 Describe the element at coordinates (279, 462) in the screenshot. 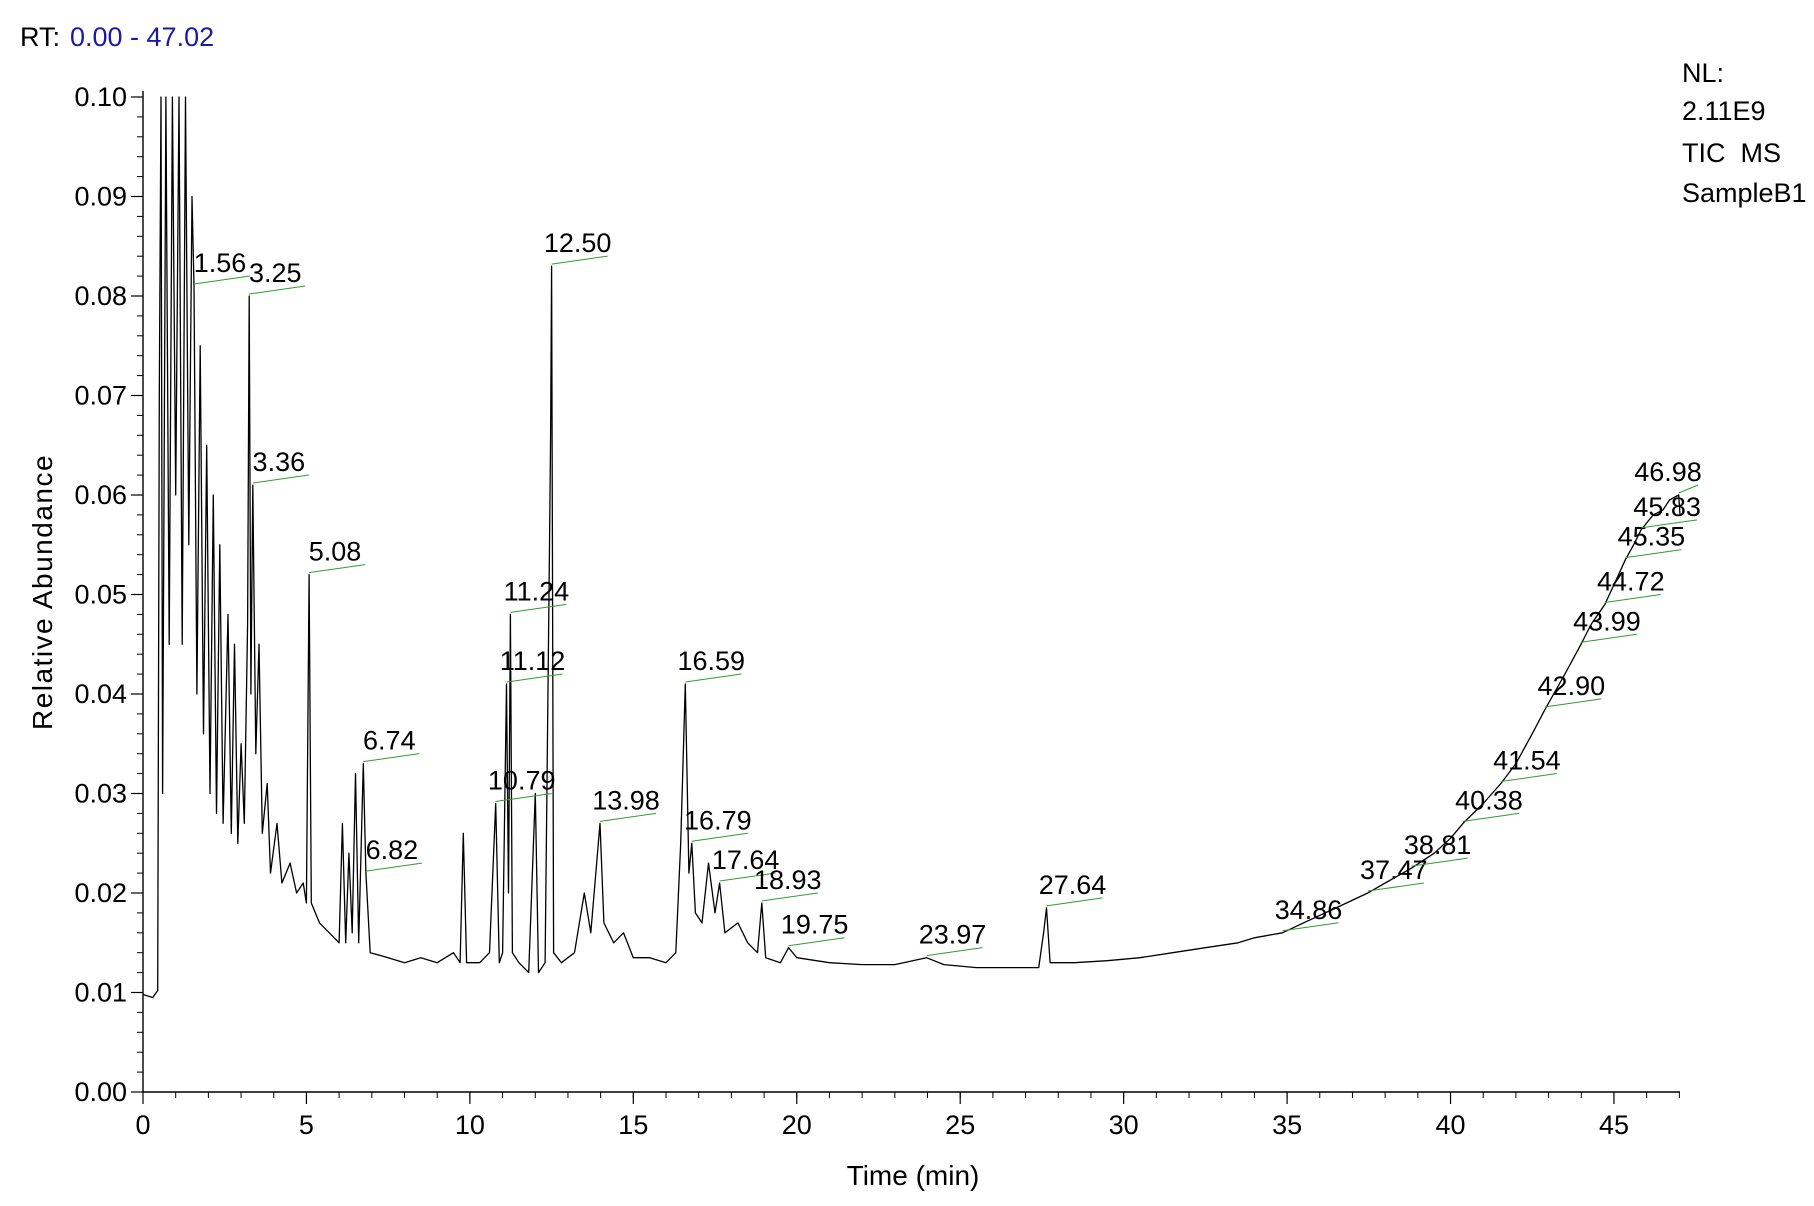

I see `peak-label: 3.36` at that location.